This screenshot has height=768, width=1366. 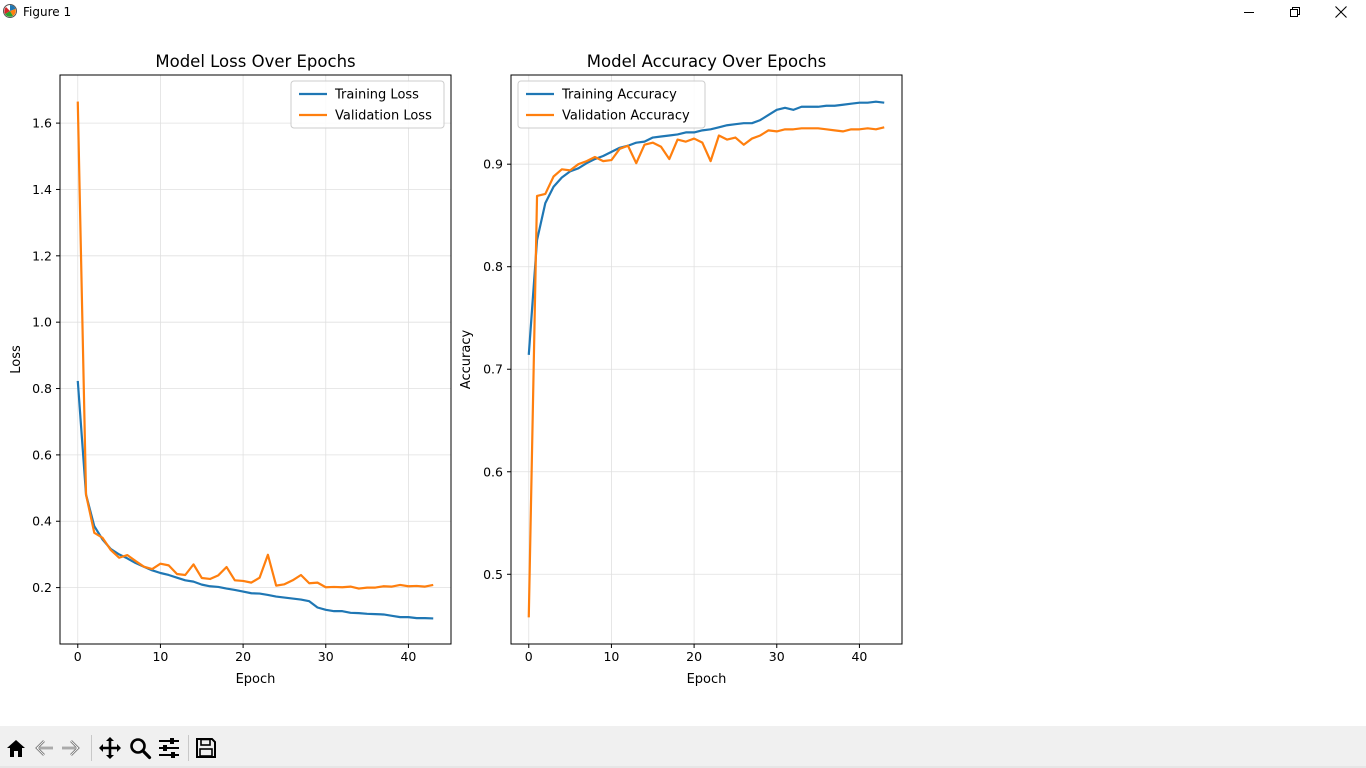 I want to click on configure-subplots-button, so click(x=169, y=748).